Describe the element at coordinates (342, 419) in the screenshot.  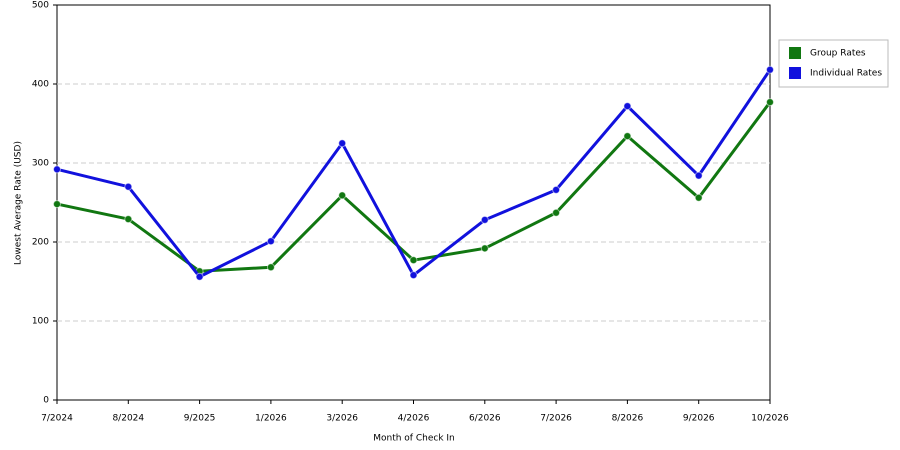
I see `x-tick-label: 3/2026` at that location.